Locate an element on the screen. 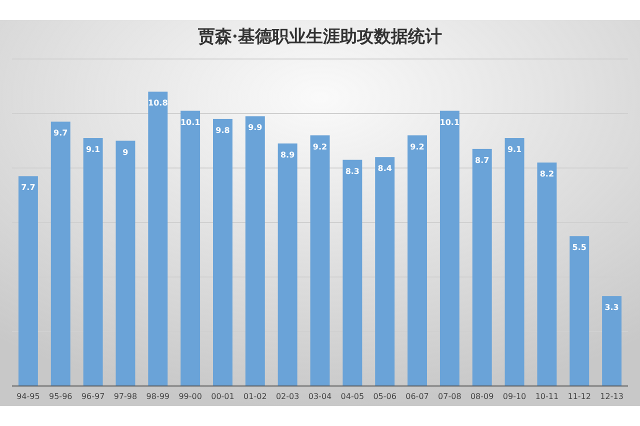  x-tick-label: 01-02 is located at coordinates (255, 396).